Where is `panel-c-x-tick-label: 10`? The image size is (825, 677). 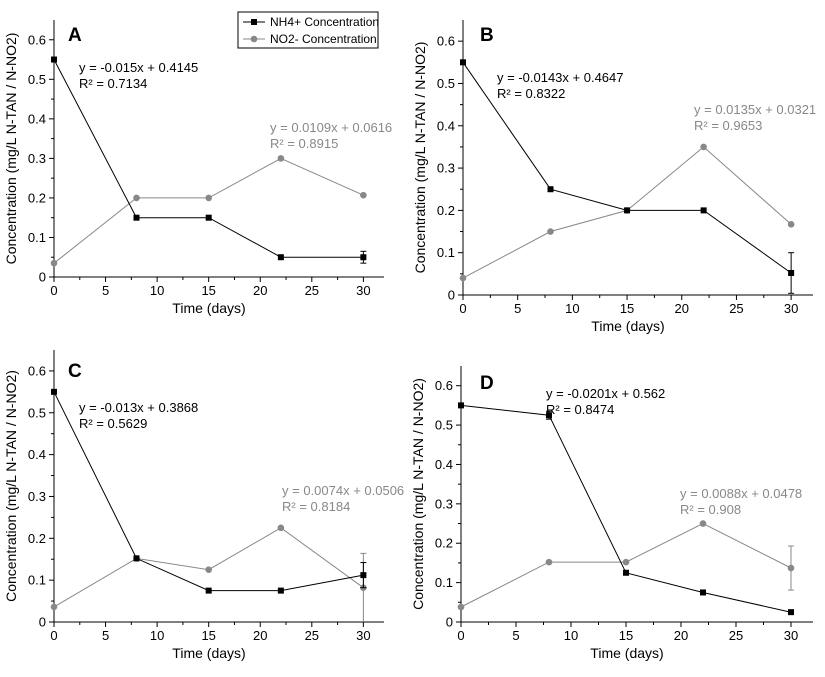
panel-c-x-tick-label: 10 is located at coordinates (157, 635).